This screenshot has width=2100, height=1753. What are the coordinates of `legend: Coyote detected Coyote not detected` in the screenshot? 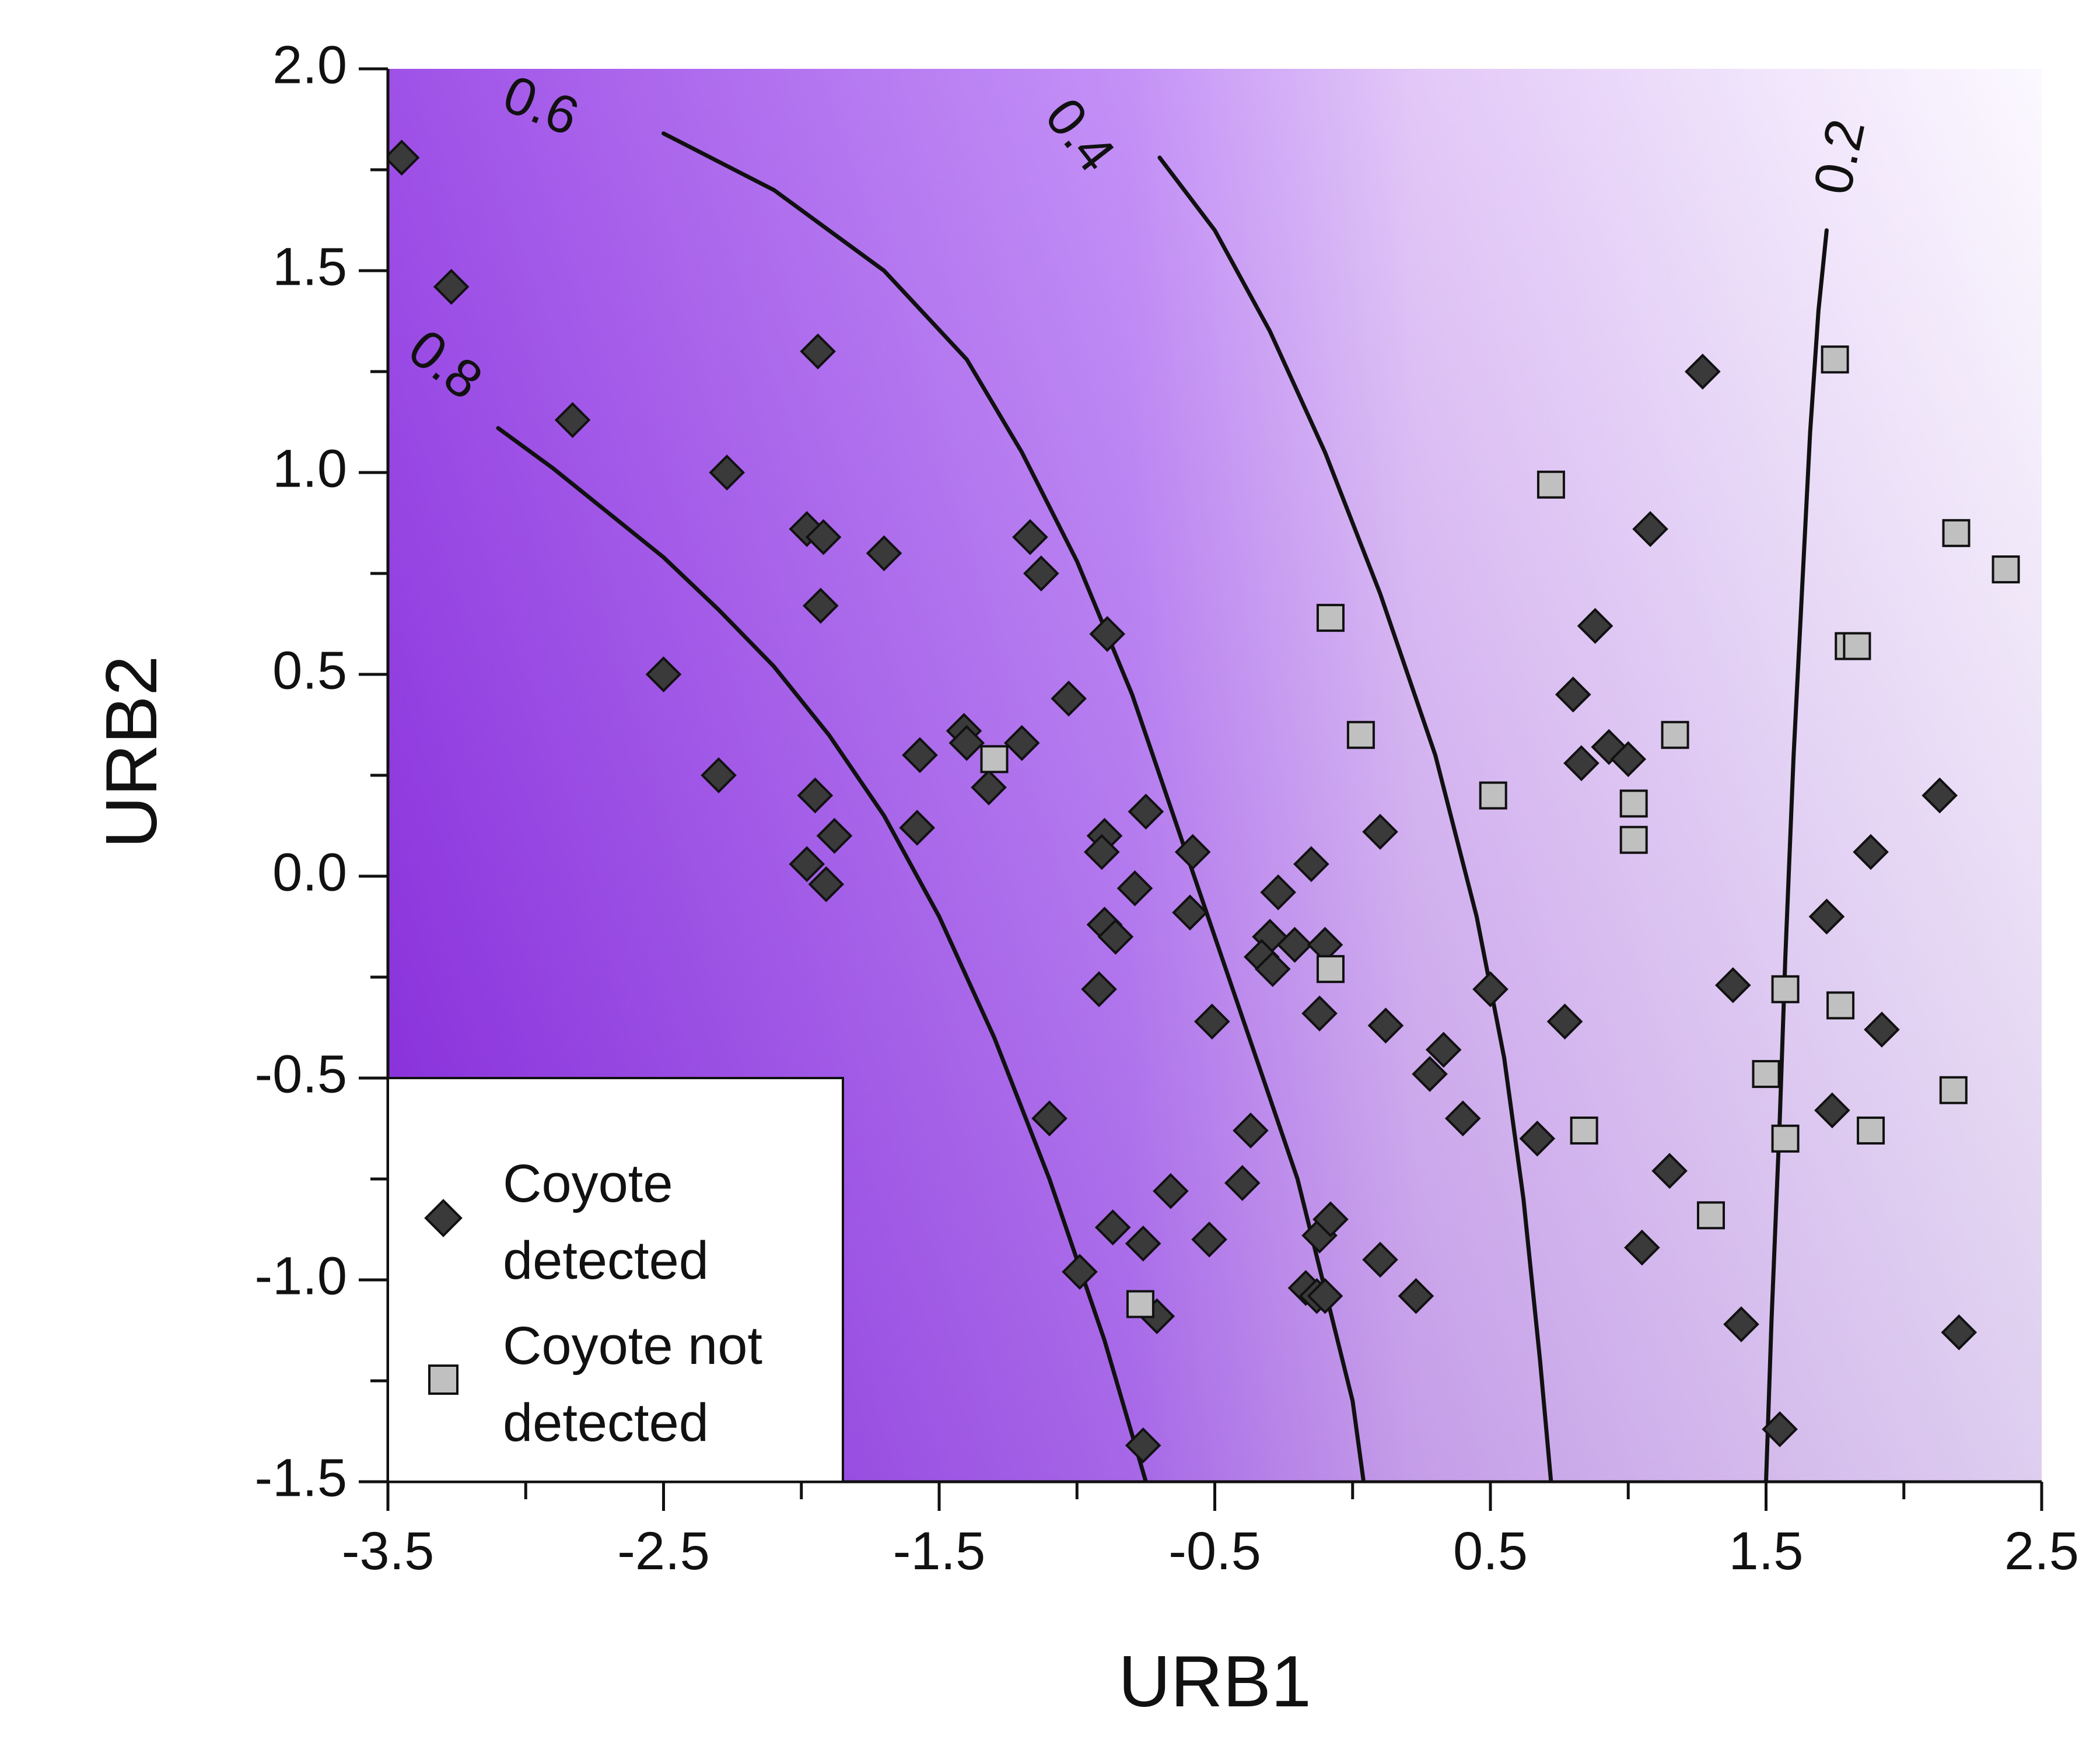 It's located at (615, 1280).